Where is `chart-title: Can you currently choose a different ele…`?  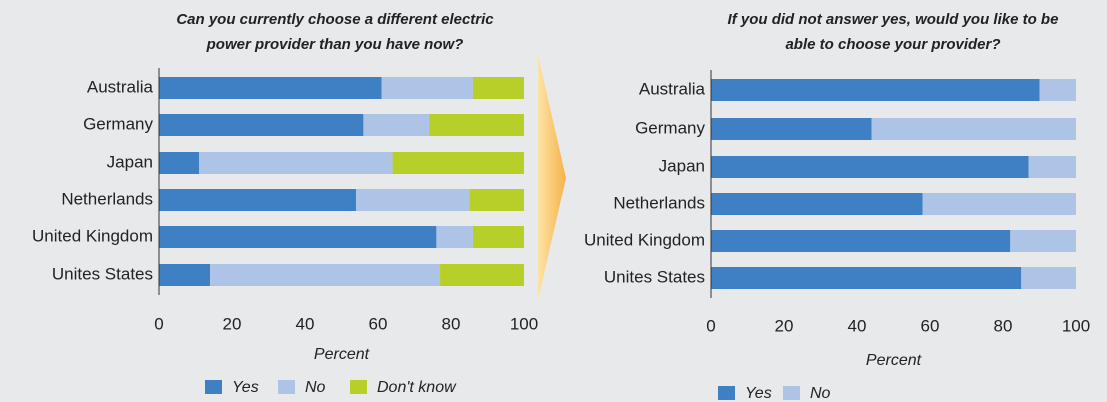
chart-title: Can you currently choose a different ele… is located at coordinates (335, 19).